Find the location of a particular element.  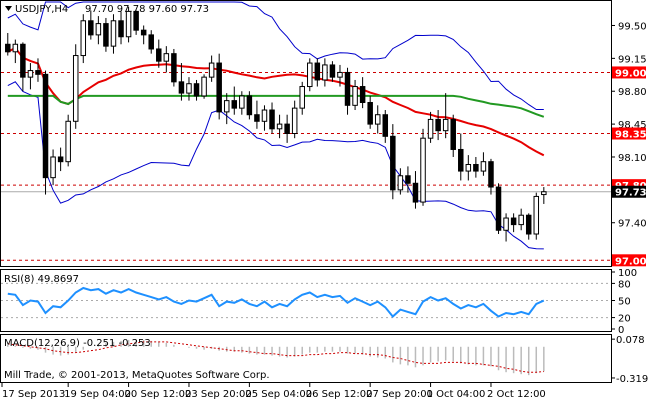

price-tag-label: 99.00 is located at coordinates (631, 73).